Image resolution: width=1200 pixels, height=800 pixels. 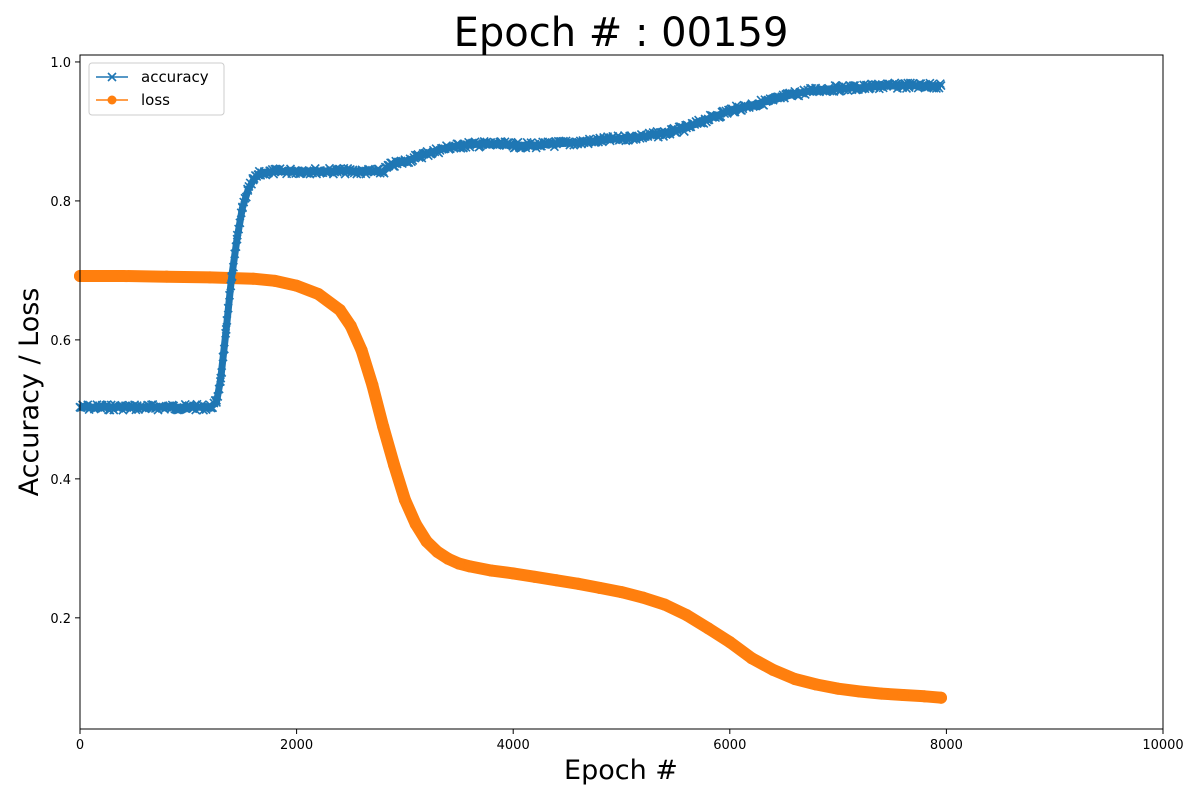 What do you see at coordinates (60, 63) in the screenshot?
I see `y-tick-label: 1.0` at bounding box center [60, 63].